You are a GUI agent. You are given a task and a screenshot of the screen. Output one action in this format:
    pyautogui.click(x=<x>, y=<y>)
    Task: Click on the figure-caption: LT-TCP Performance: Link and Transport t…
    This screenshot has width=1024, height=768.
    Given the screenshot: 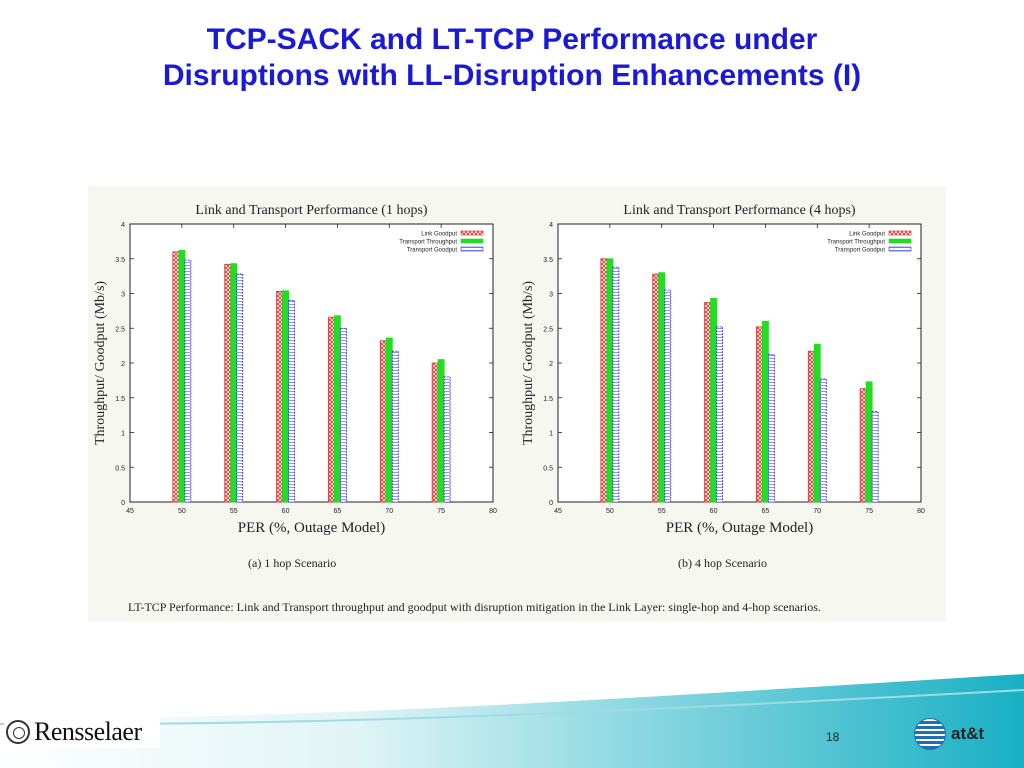 What is the action you would take?
    pyautogui.click(x=474, y=607)
    